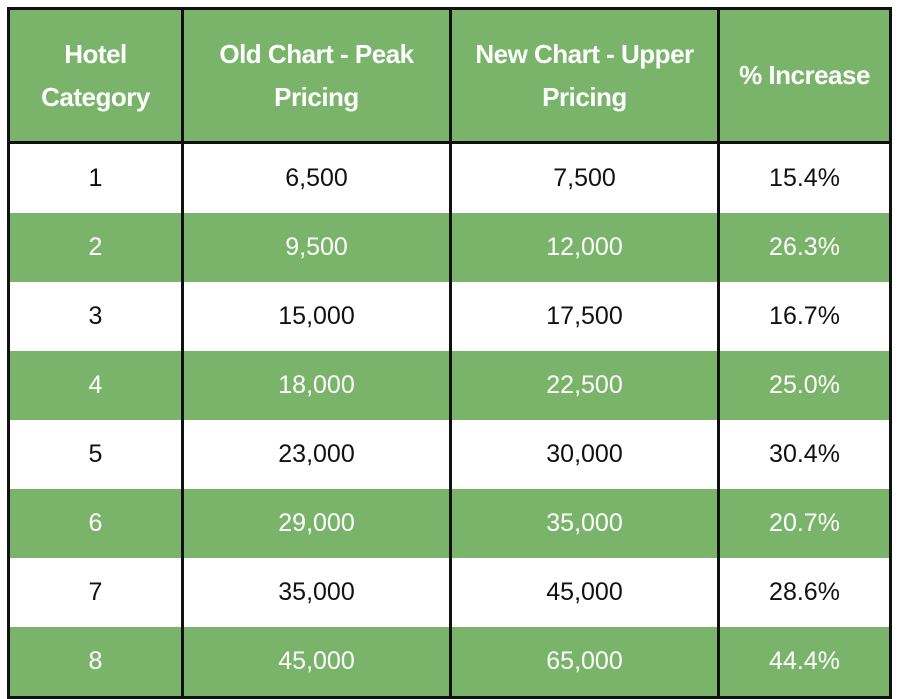 The image size is (900, 699). I want to click on table-row: 1 6,500 7,500 15.4%, so click(449, 177).